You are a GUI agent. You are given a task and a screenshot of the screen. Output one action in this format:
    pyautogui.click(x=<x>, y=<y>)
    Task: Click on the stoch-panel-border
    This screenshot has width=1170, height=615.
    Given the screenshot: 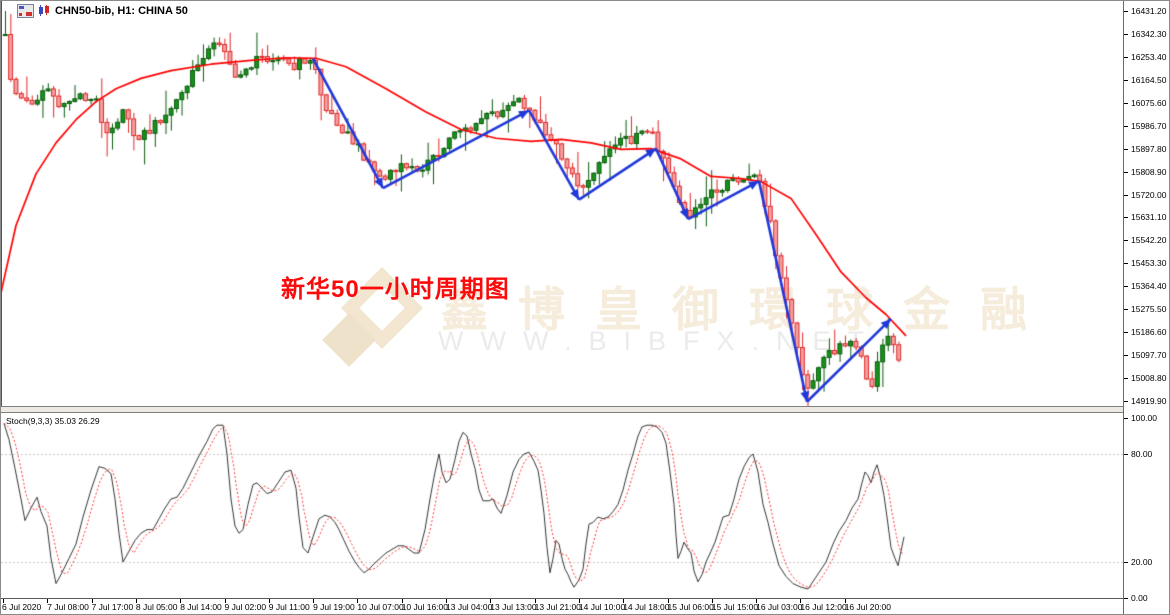 What is the action you would take?
    pyautogui.click(x=562, y=598)
    